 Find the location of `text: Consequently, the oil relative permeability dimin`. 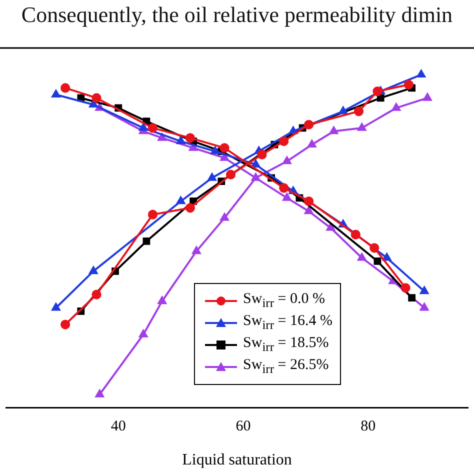

text: Consequently, the oil relative permeability dimin is located at coordinates (237, 15).